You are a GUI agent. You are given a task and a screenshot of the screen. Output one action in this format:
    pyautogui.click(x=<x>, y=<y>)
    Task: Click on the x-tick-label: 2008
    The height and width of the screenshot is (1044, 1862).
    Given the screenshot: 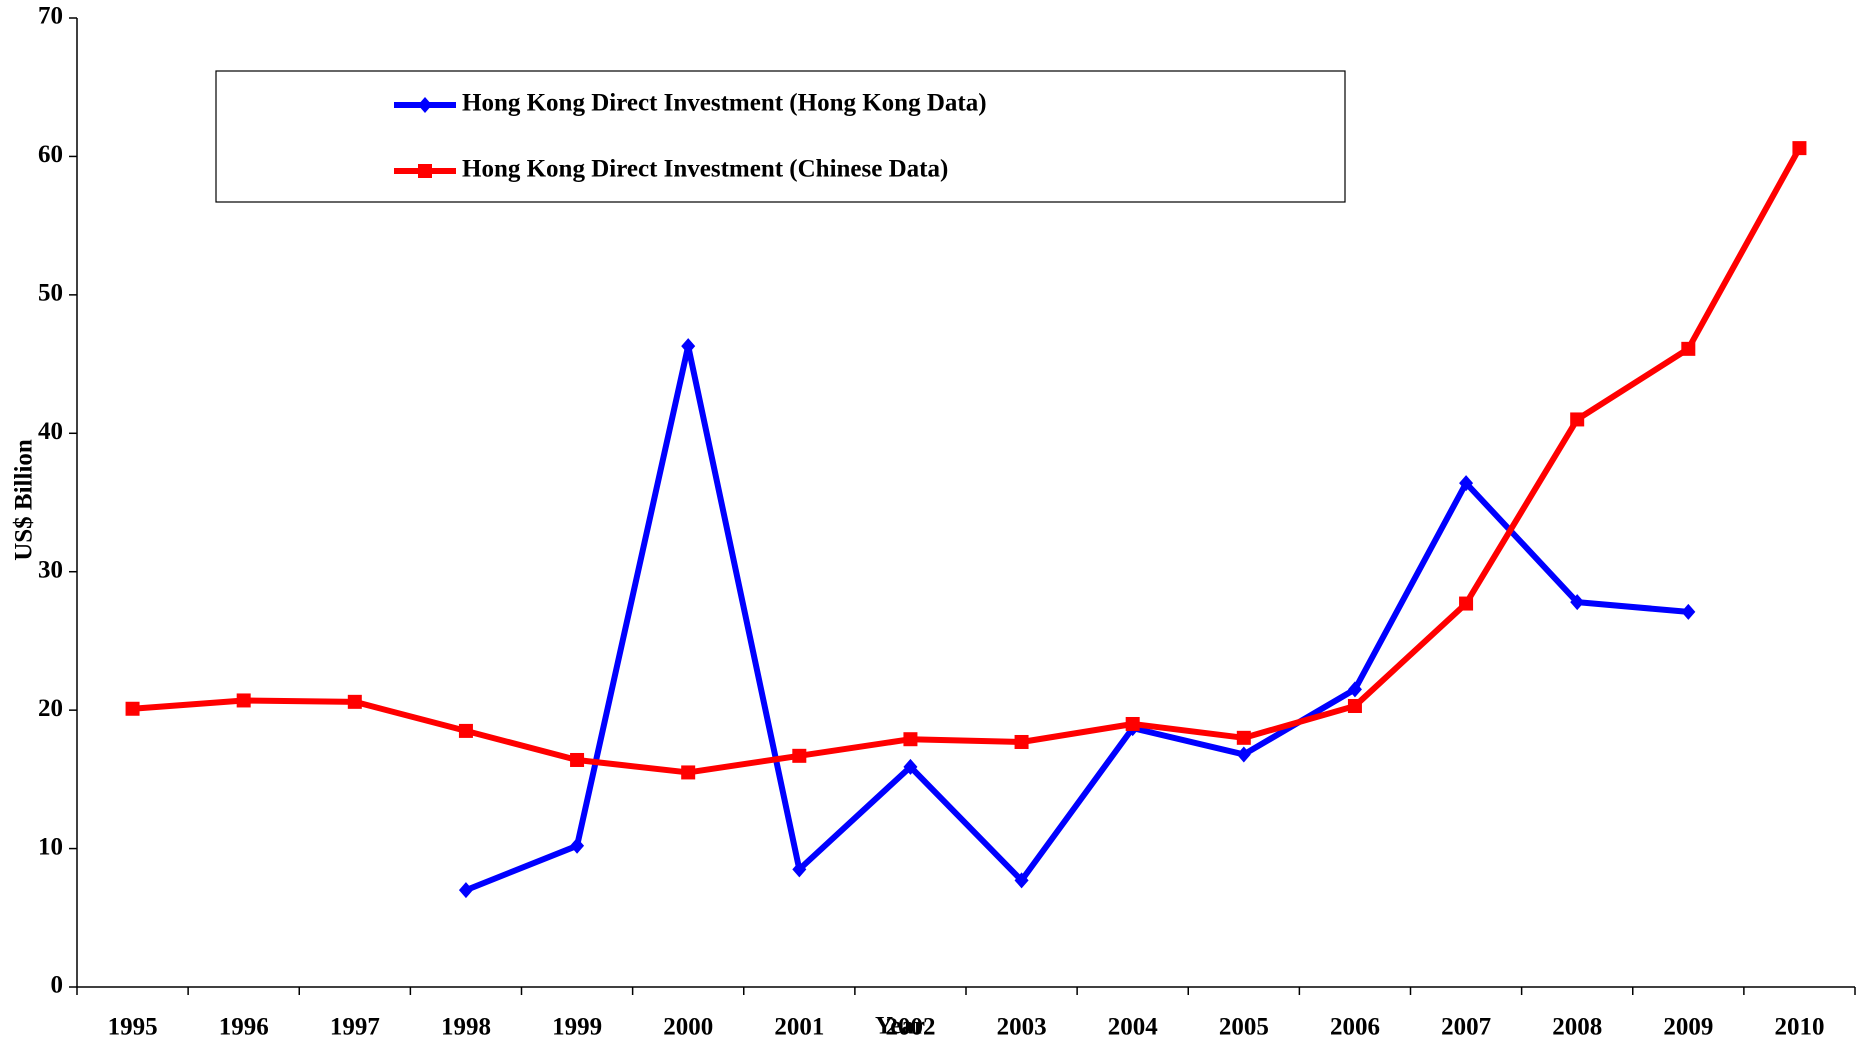 What is the action you would take?
    pyautogui.click(x=1577, y=1027)
    